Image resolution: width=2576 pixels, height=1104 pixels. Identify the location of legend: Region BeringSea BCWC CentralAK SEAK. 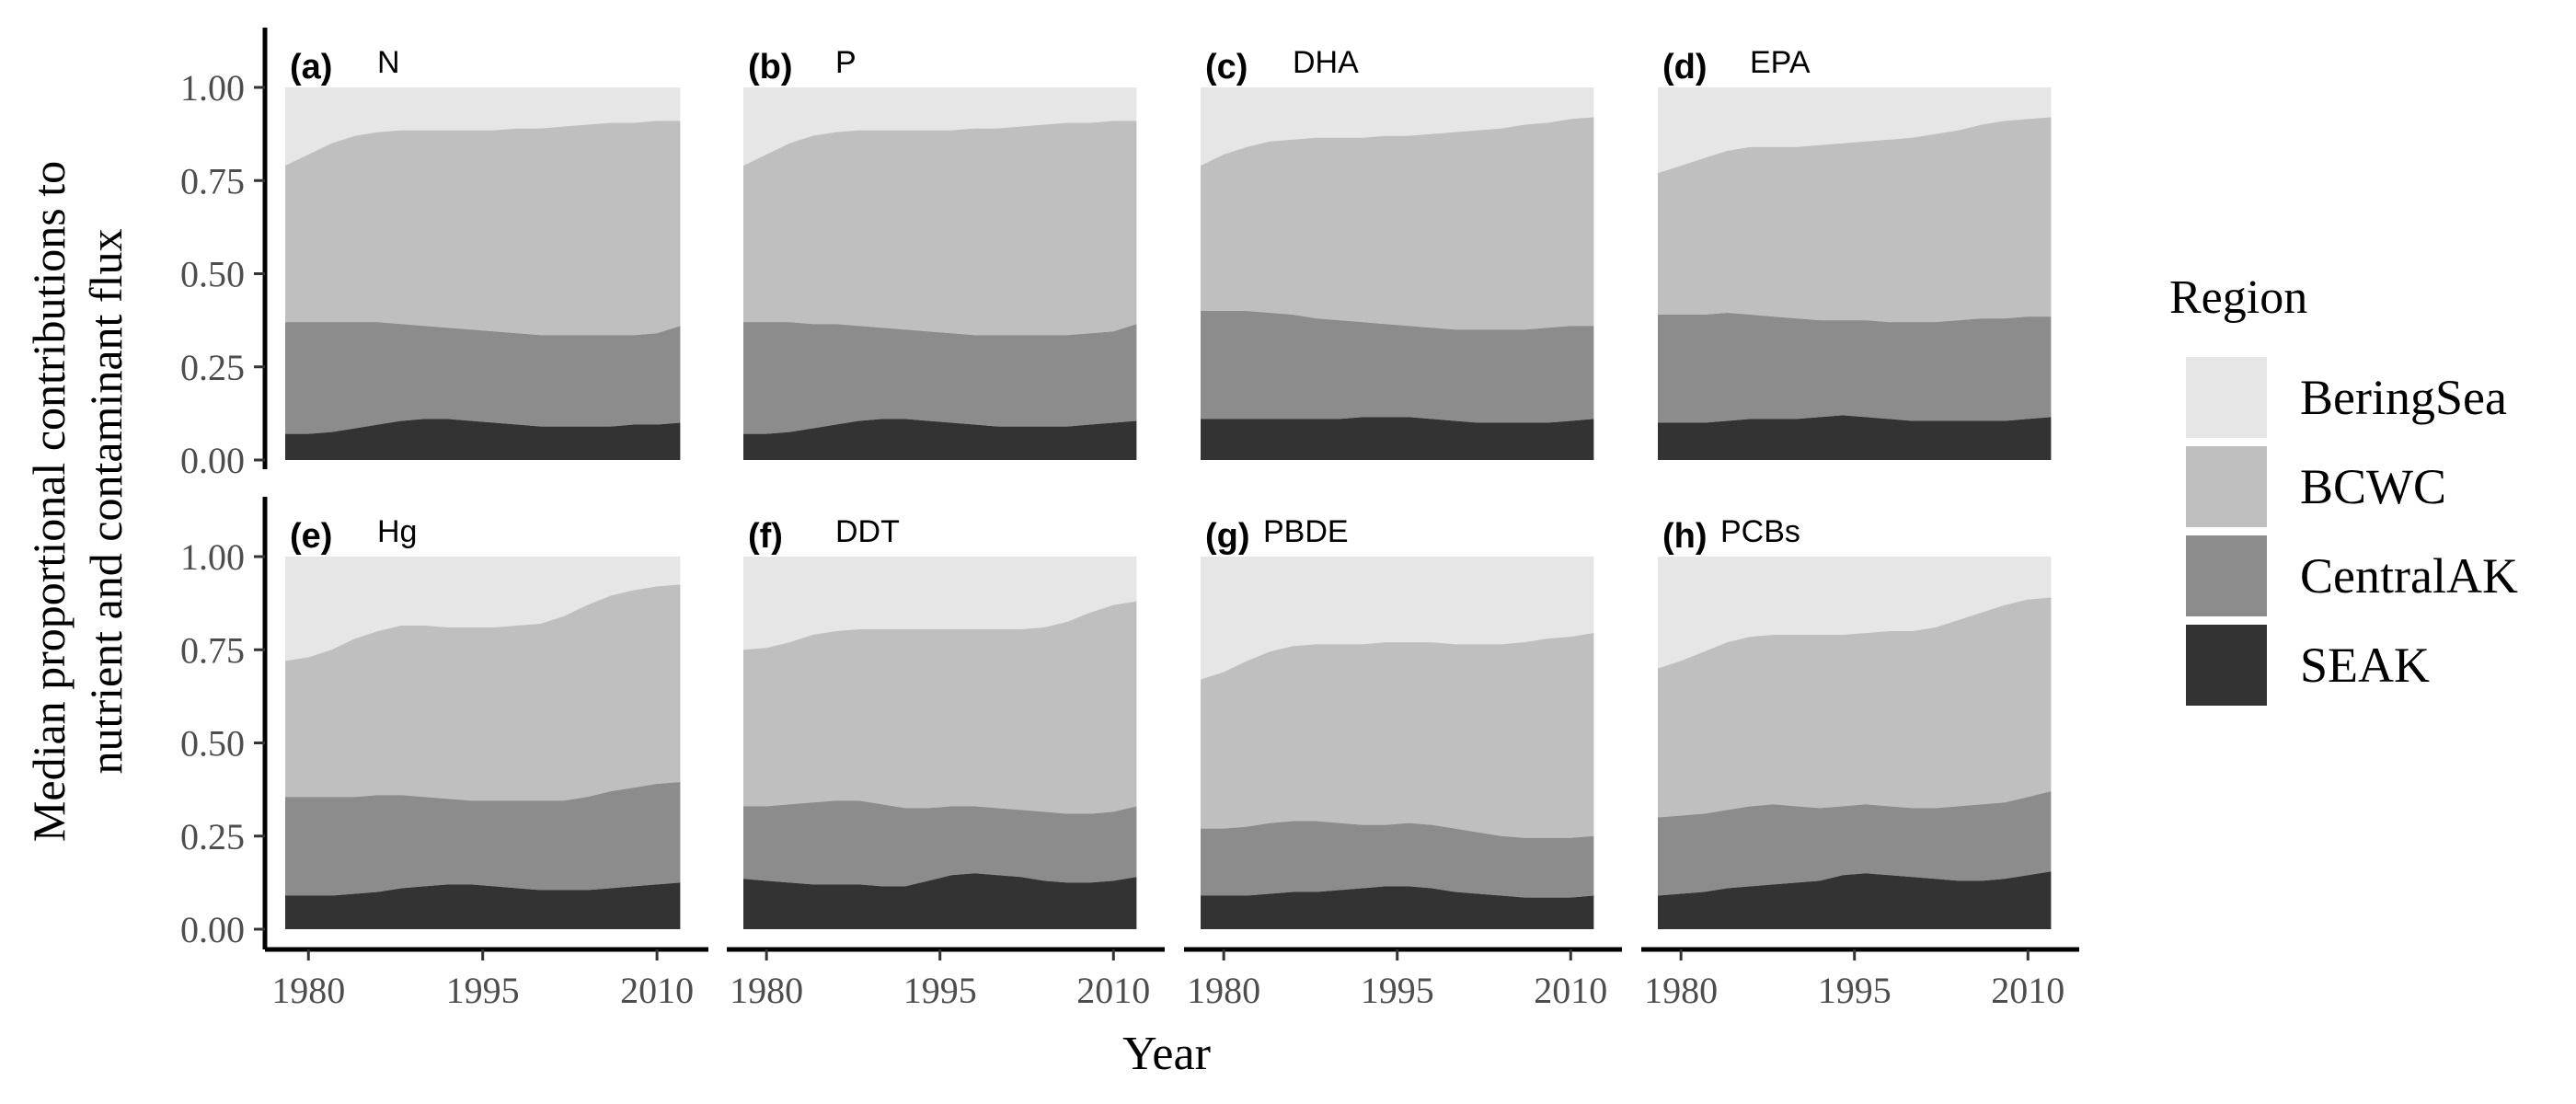
(2343, 488).